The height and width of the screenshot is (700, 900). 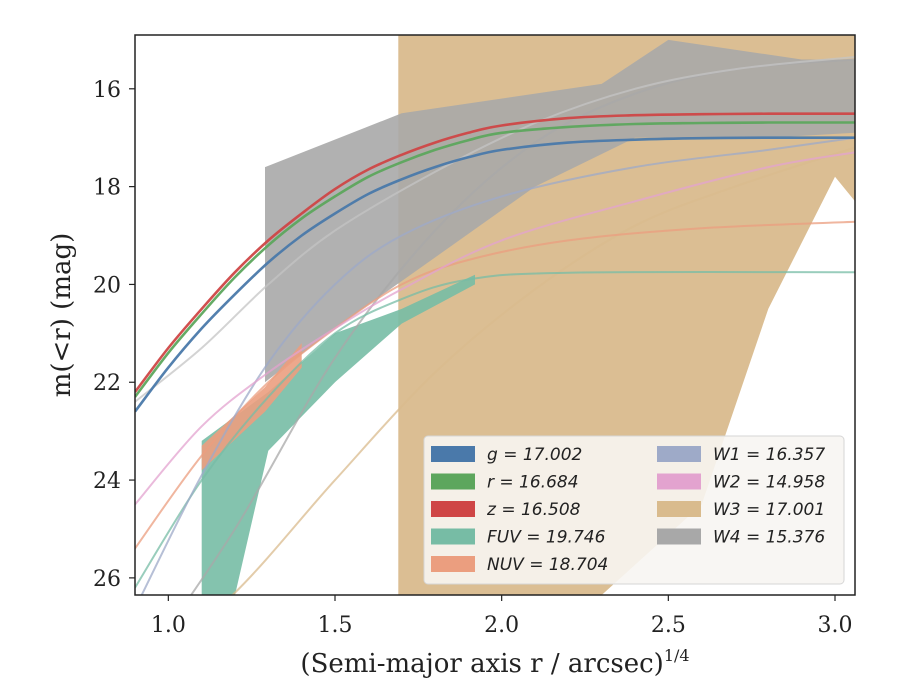 I want to click on legend-label-fuv: FUV = 19.746, so click(x=546, y=538).